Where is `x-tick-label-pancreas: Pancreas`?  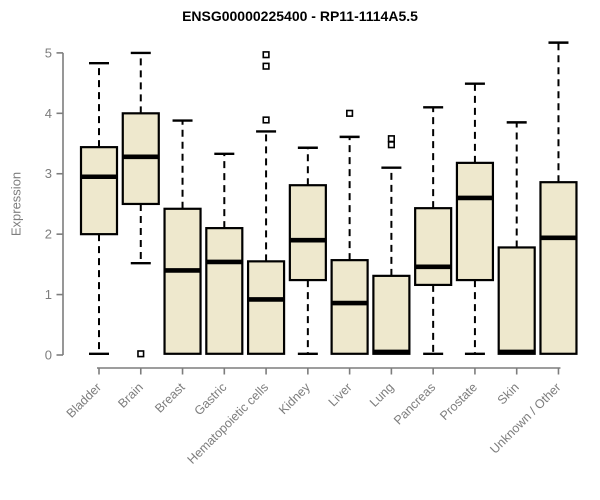
x-tick-label-pancreas: Pancreas is located at coordinates (414, 403).